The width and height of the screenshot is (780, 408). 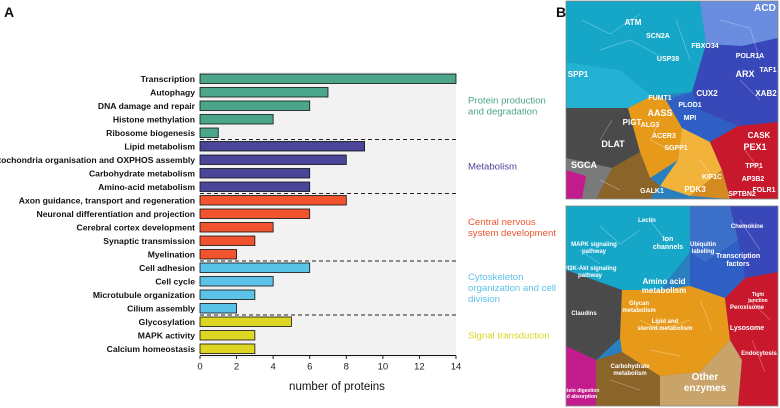 What do you see at coordinates (584, 165) in the screenshot?
I see `voronoi-top-label: SGCA` at bounding box center [584, 165].